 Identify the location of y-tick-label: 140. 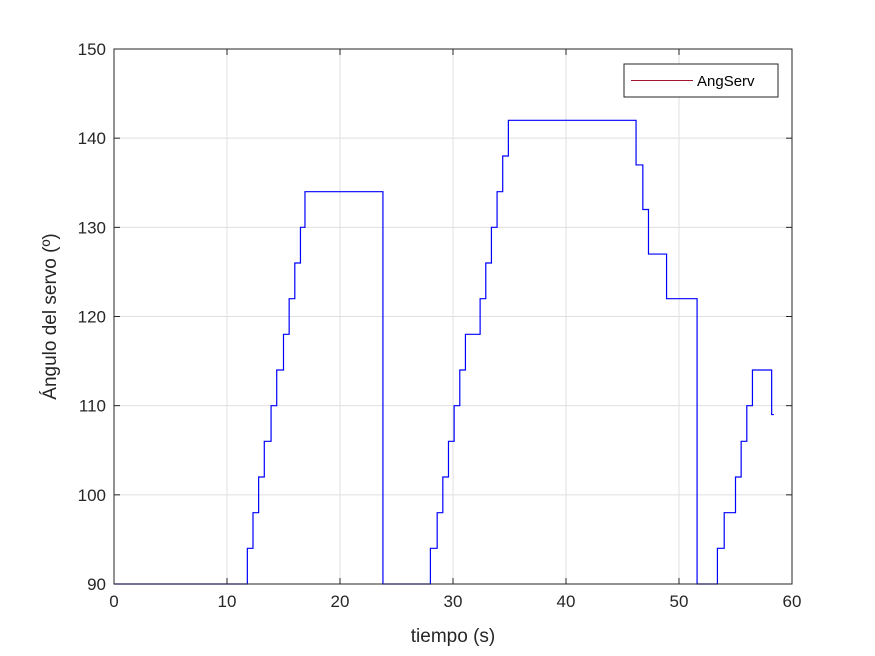
(92, 138).